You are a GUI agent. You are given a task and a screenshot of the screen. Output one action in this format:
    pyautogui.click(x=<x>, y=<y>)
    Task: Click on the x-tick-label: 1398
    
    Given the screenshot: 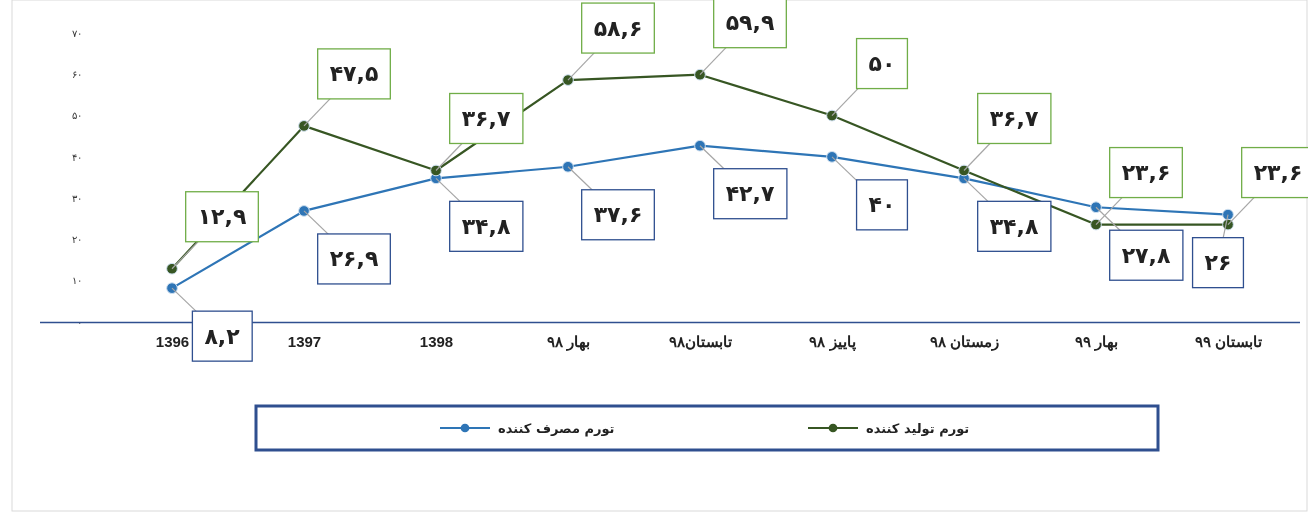 What is the action you would take?
    pyautogui.click(x=436, y=341)
    